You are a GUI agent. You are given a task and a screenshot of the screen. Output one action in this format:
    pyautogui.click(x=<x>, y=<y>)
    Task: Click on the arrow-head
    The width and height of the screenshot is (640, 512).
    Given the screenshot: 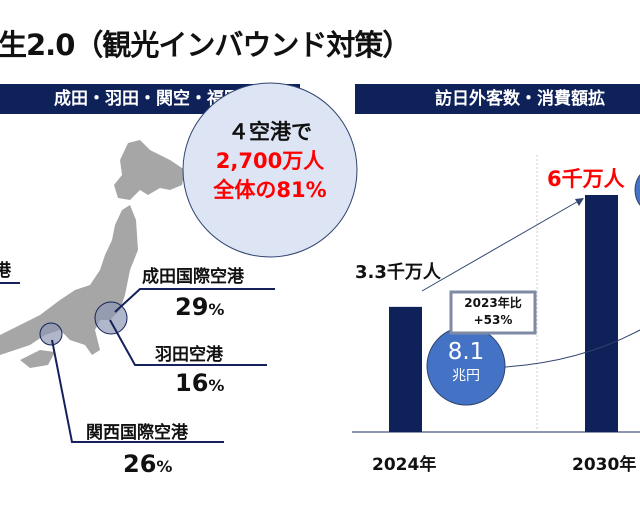 What is the action you would take?
    pyautogui.click(x=579, y=202)
    